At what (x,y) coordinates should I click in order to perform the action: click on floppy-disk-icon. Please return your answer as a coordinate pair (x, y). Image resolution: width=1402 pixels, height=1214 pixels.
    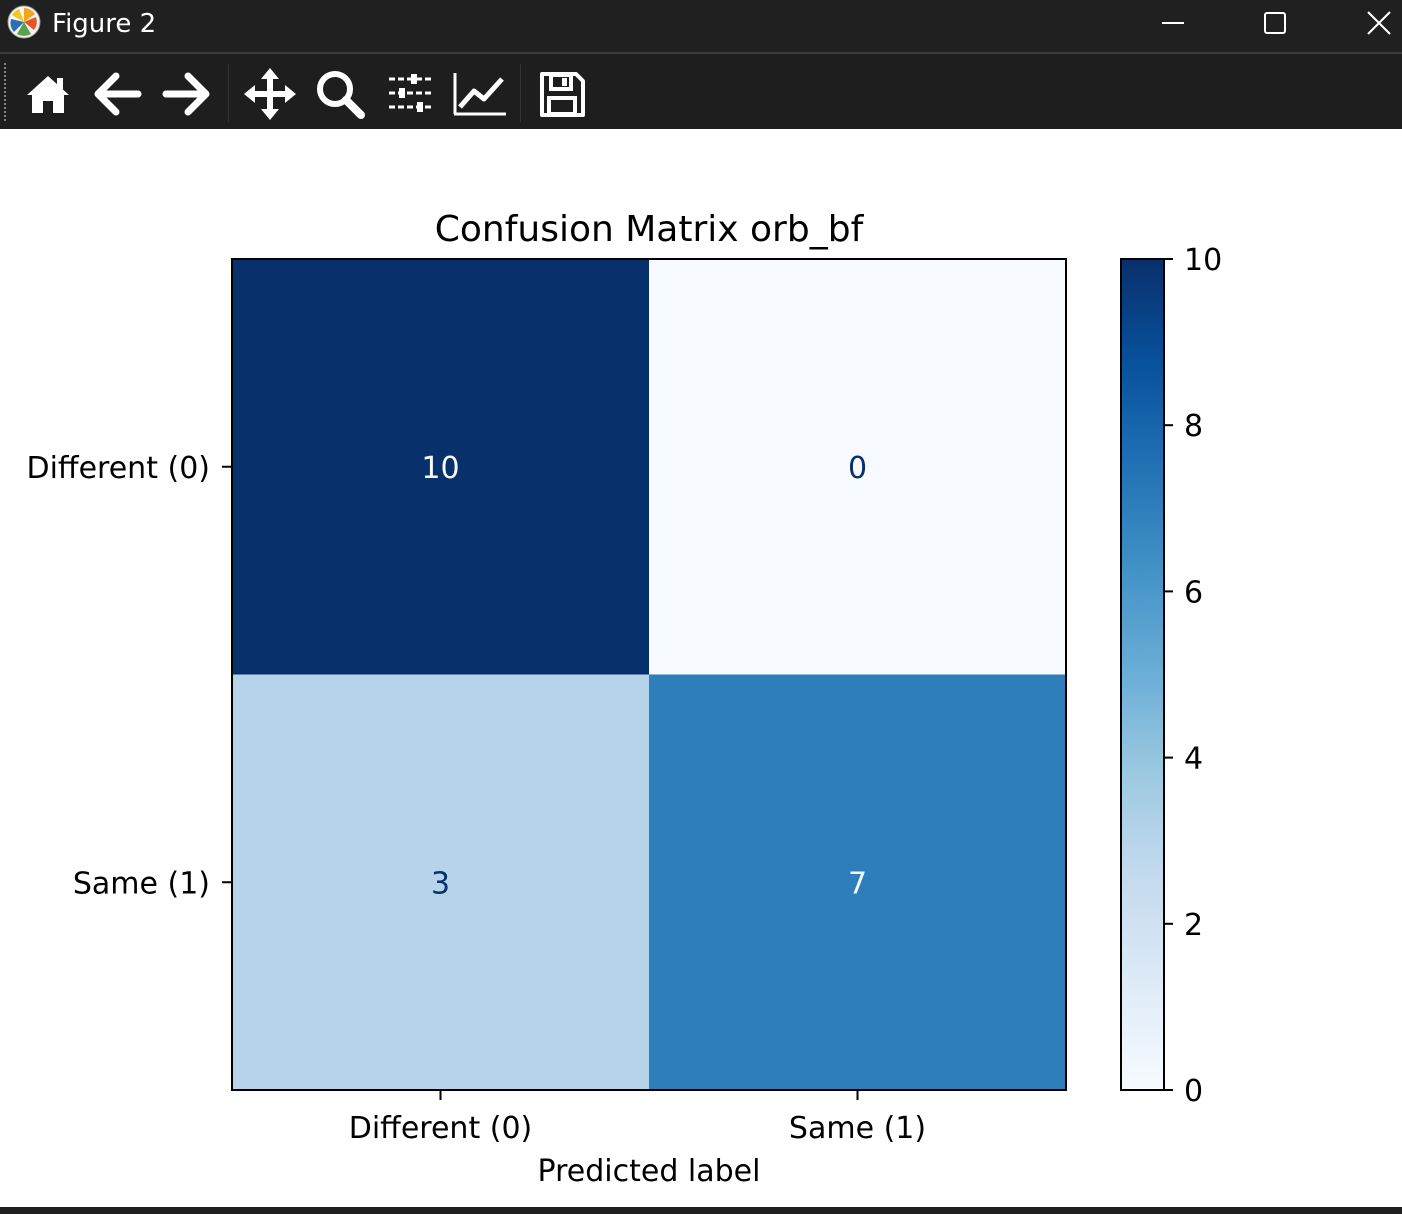
    Looking at the image, I should click on (562, 94).